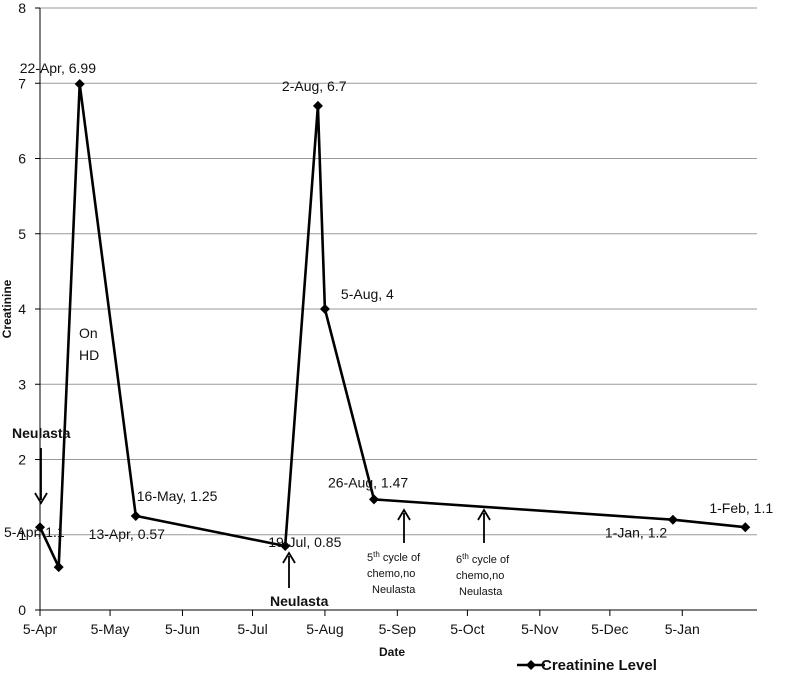 Image resolution: width=788 pixels, height=675 pixels. What do you see at coordinates (88, 333) in the screenshot?
I see `annotation-on: On` at bounding box center [88, 333].